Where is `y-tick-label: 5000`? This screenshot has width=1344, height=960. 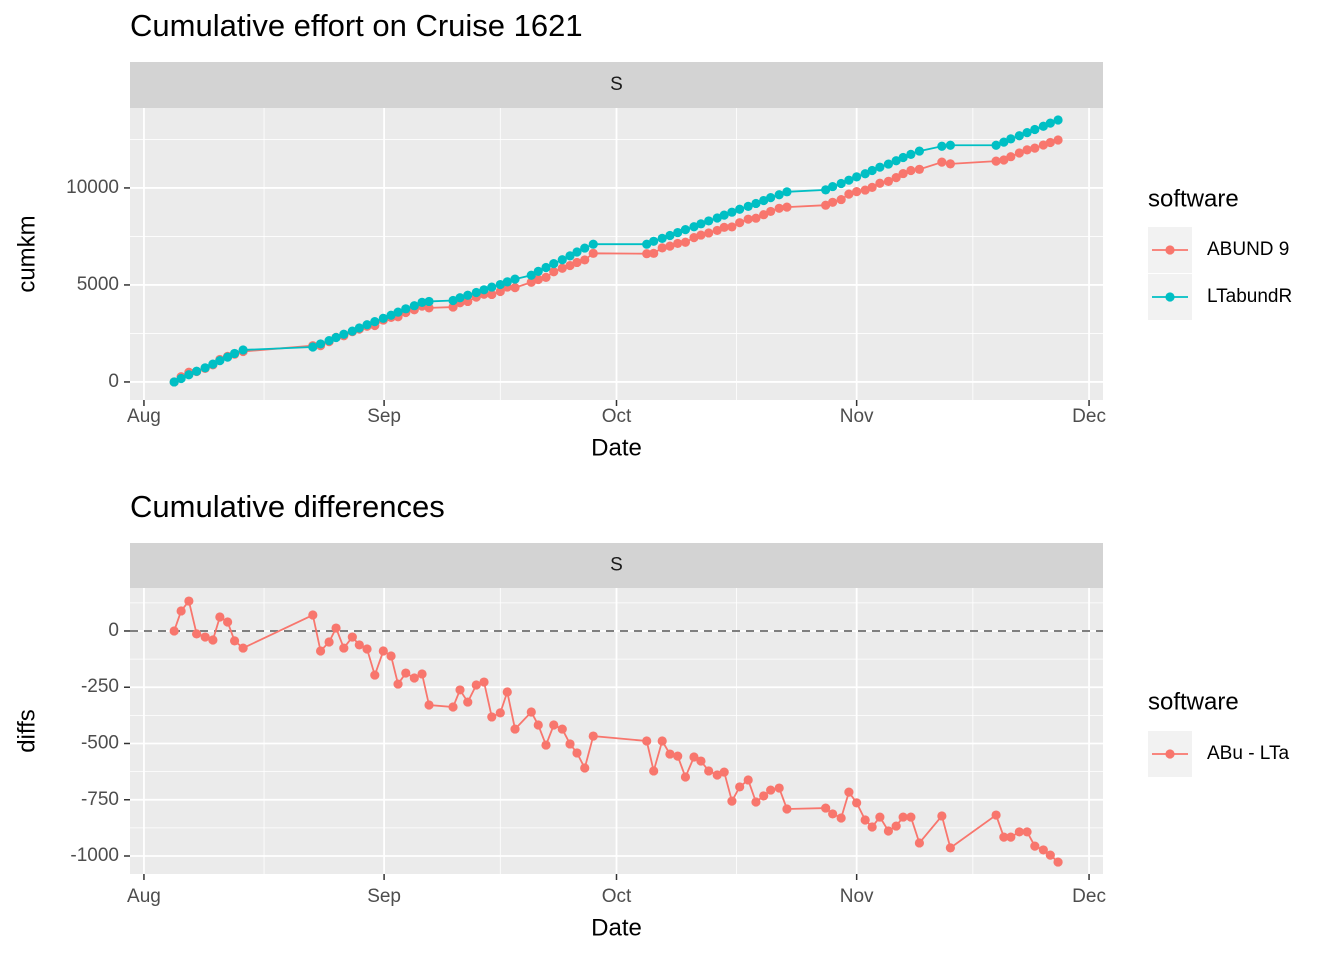
y-tick-label: 5000 is located at coordinates (98, 284).